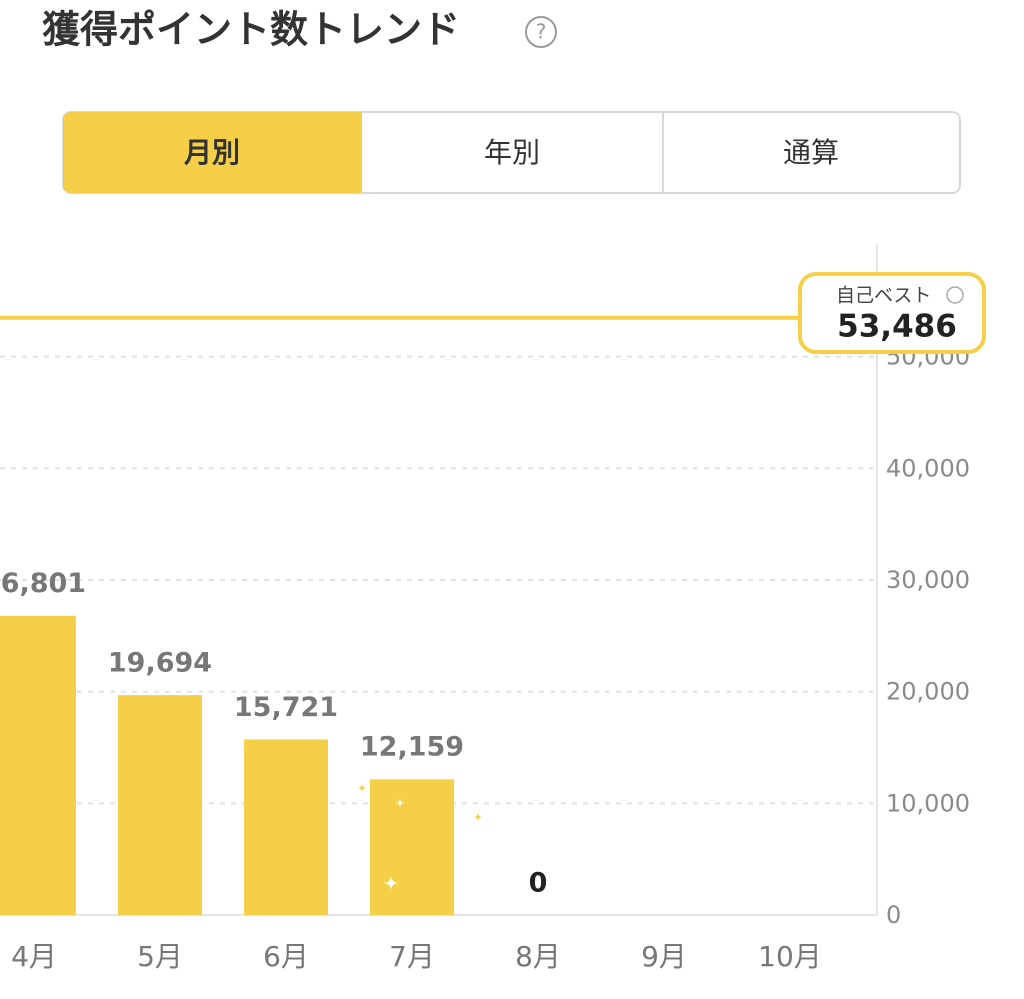 The height and width of the screenshot is (999, 1024). What do you see at coordinates (538, 956) in the screenshot?
I see `x-tick-label: 8月` at bounding box center [538, 956].